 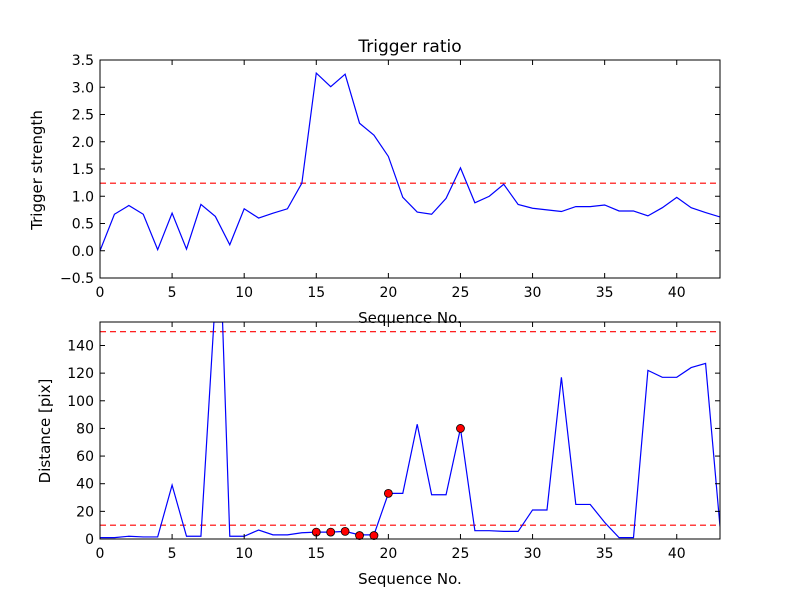 I want to click on y-axis-label: Distance [pix], so click(x=45, y=431).